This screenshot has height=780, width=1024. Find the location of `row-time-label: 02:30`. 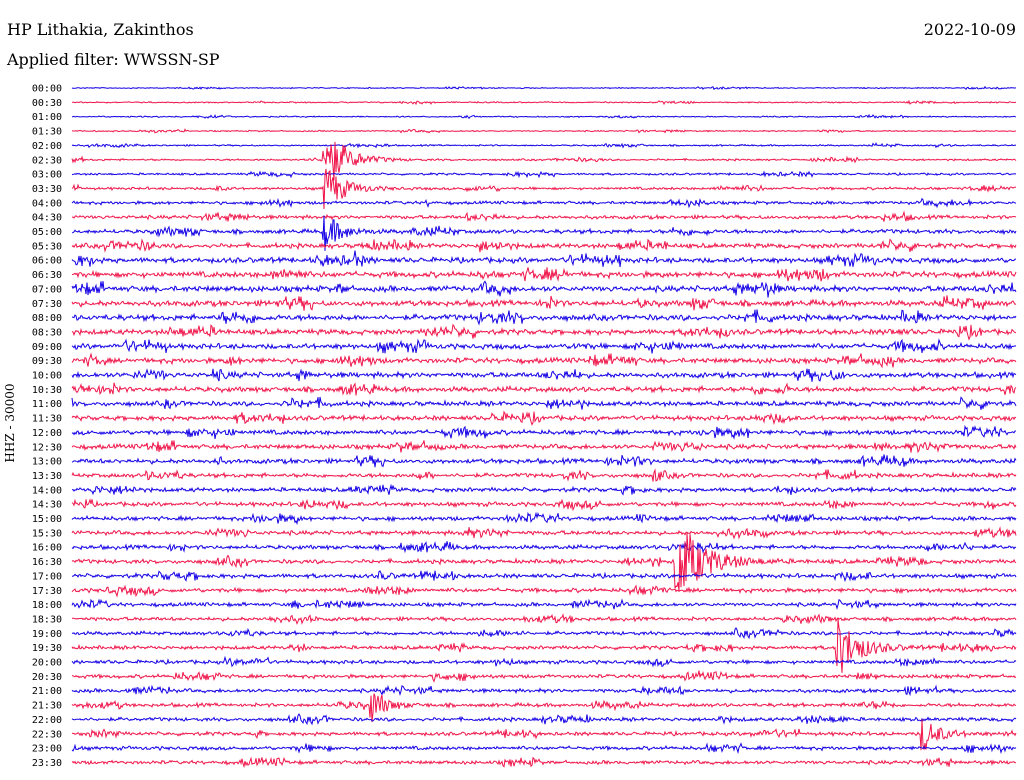

row-time-label: 02:30 is located at coordinates (47, 160).